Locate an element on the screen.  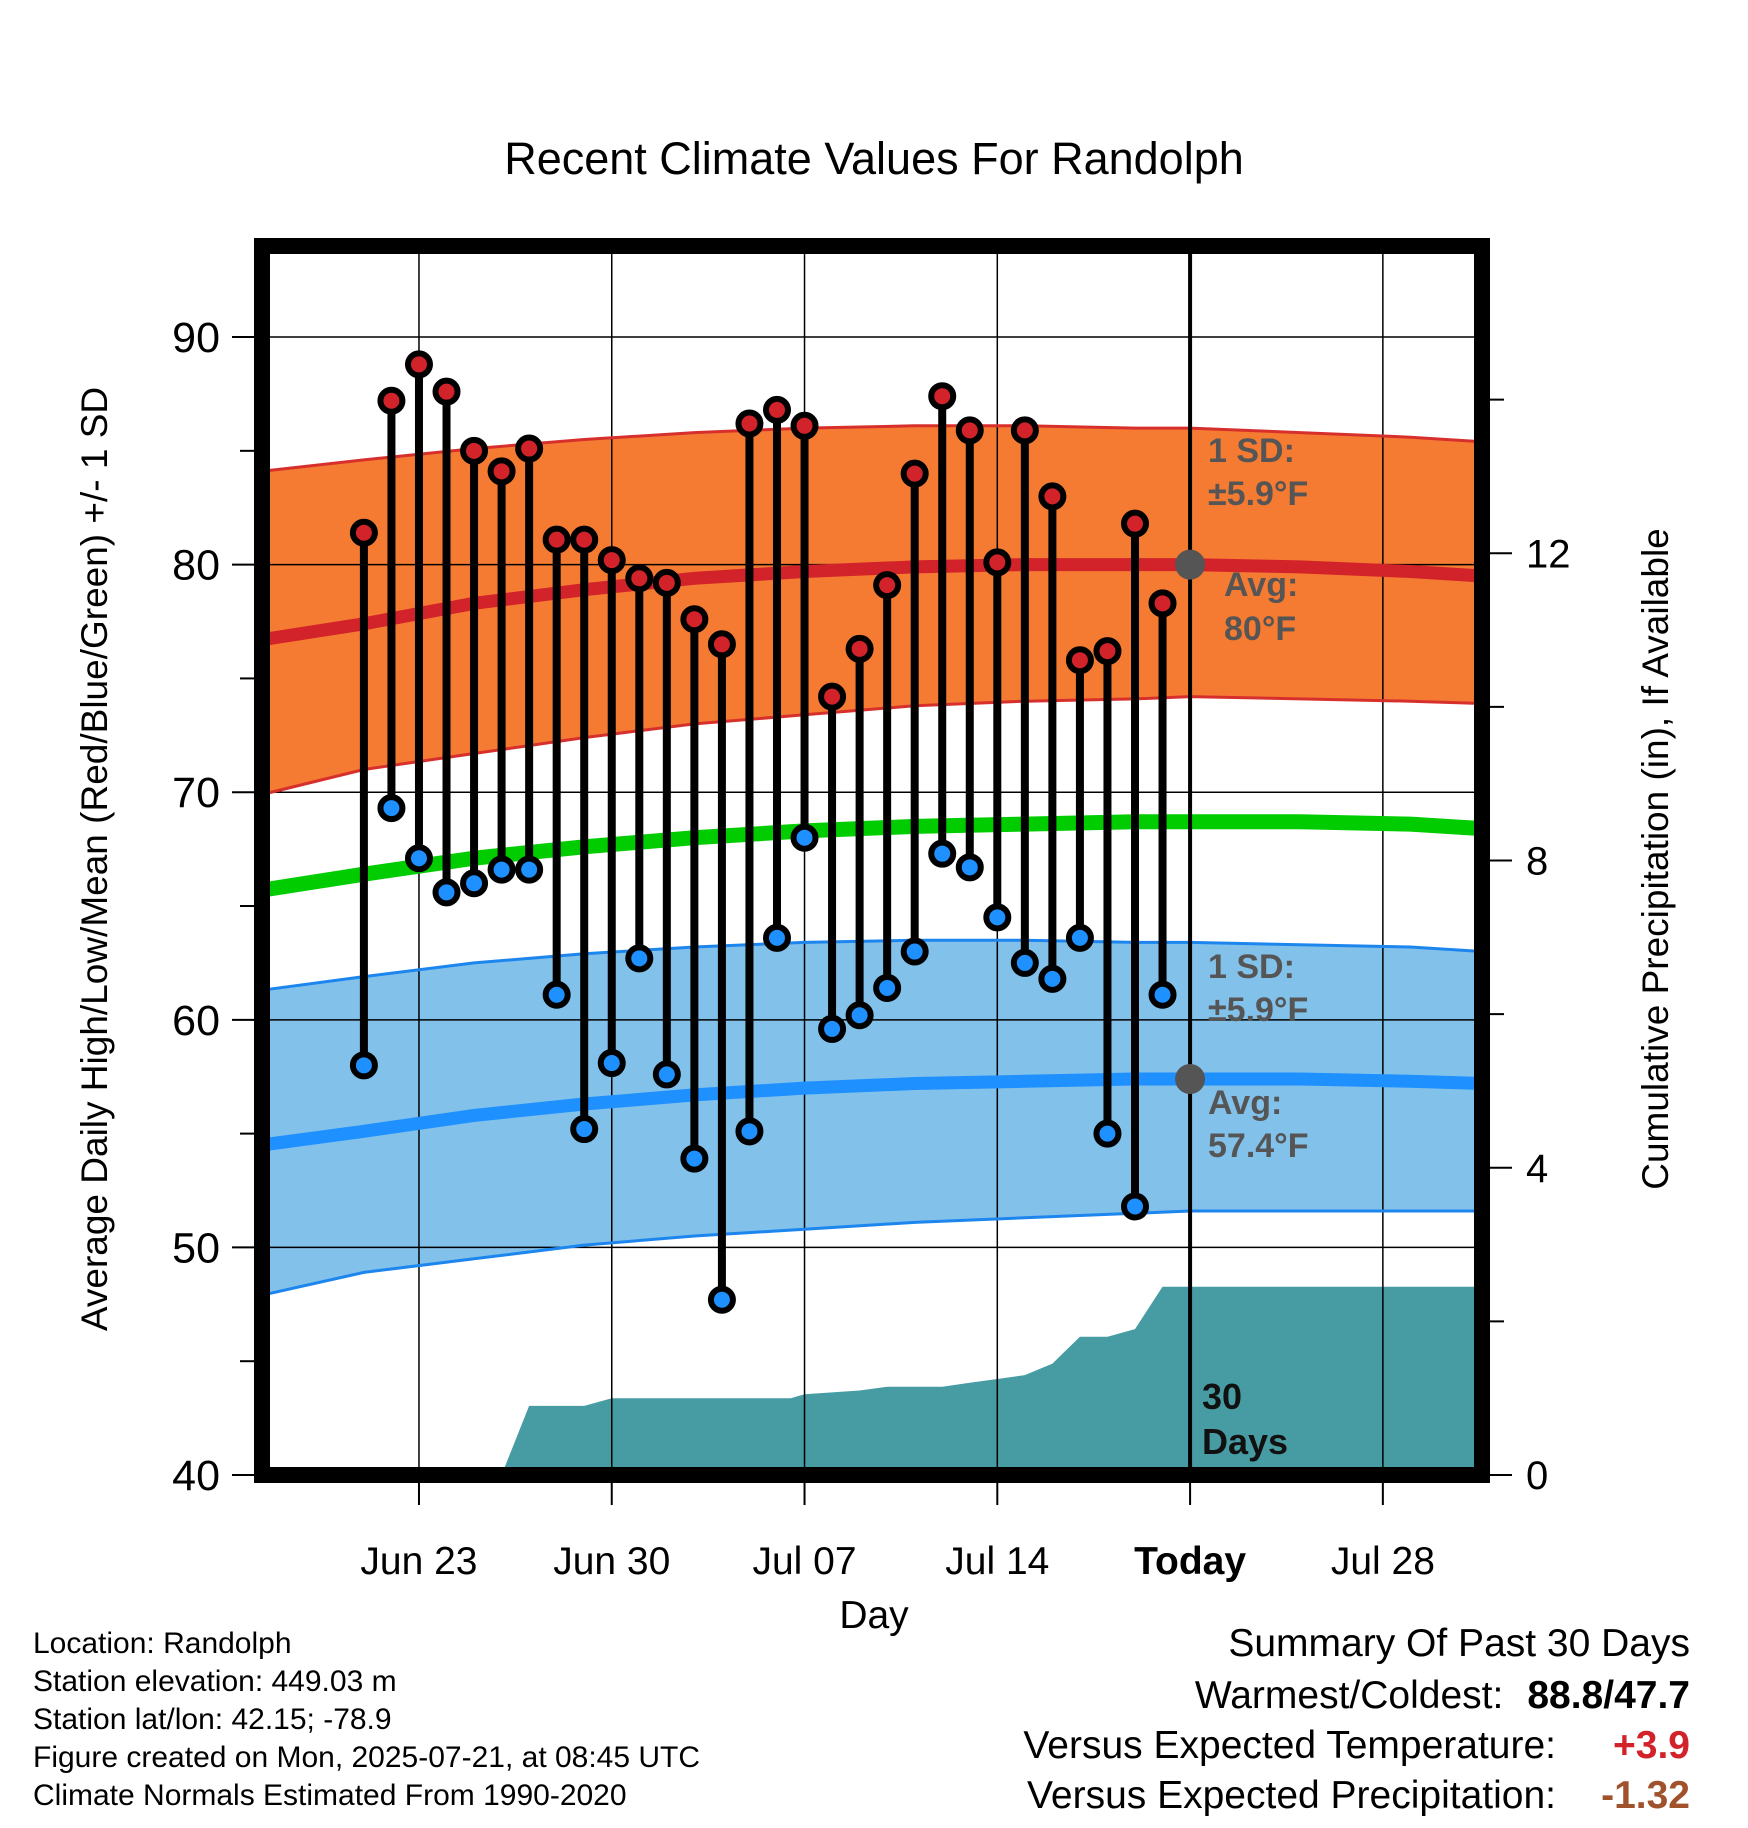
high-avg-marker is located at coordinates (1190, 564).